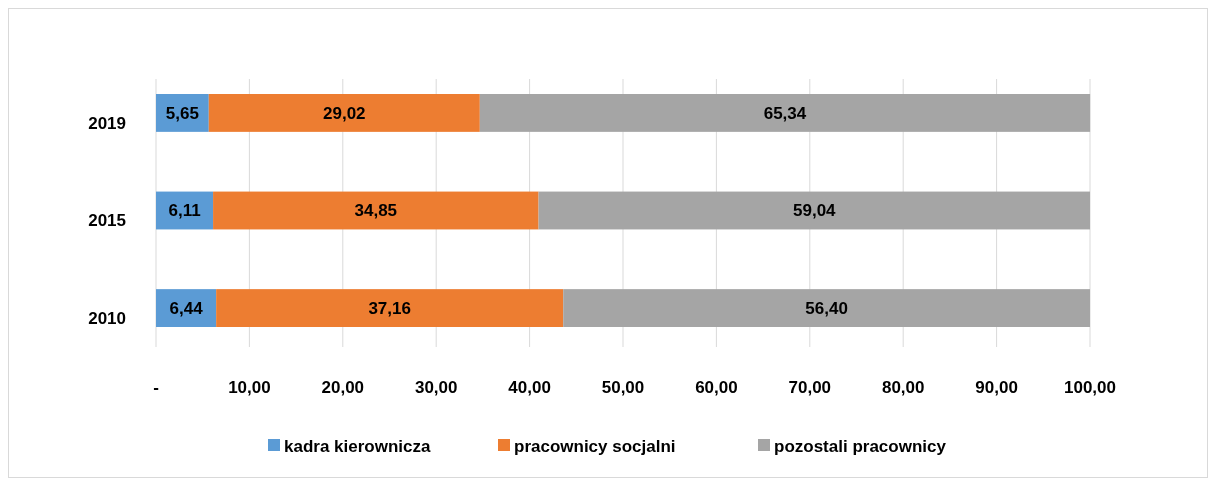 This screenshot has width=1208, height=483. Describe the element at coordinates (186, 309) in the screenshot. I see `data-label: 6,44` at that location.